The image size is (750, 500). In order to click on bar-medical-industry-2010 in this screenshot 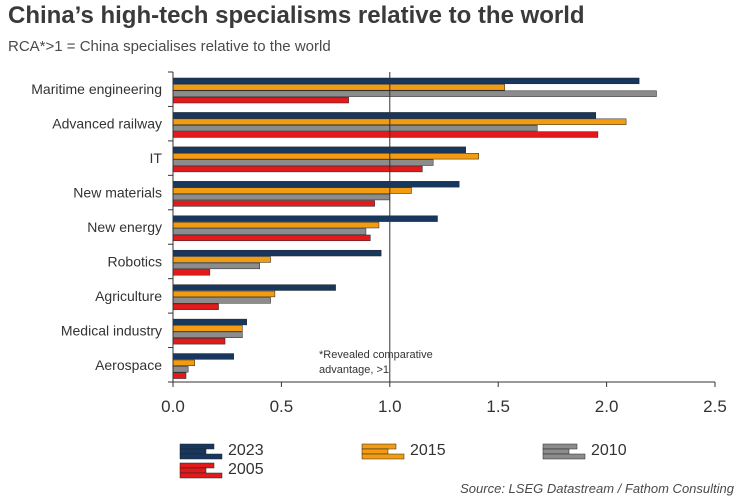, I will do `click(207, 334)`.